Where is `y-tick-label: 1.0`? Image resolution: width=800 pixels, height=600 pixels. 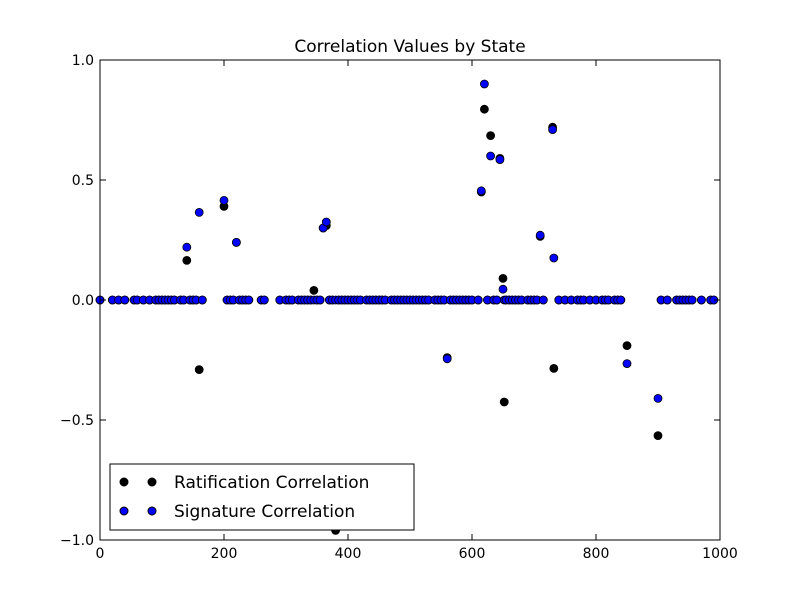 y-tick-label: 1.0 is located at coordinates (83, 61).